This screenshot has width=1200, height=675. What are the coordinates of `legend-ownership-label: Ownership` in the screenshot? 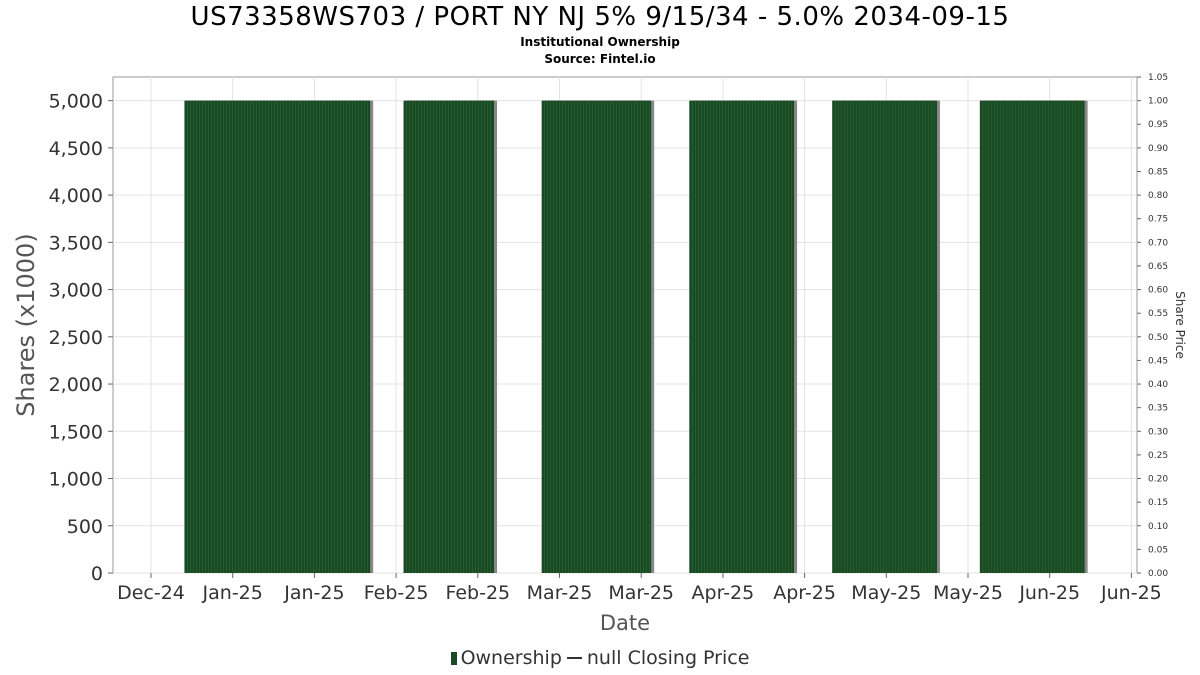 It's located at (511, 658).